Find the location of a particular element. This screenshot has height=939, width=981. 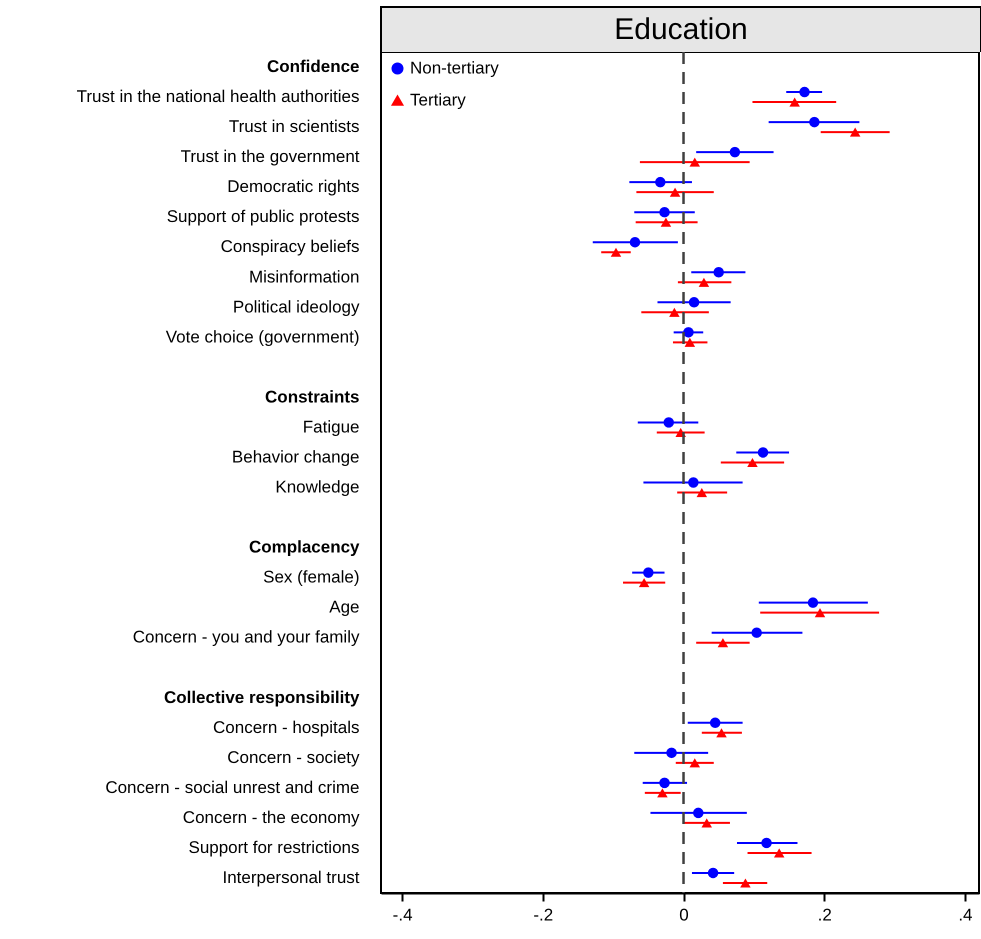

y-tick-label: Misinformation is located at coordinates (304, 276).